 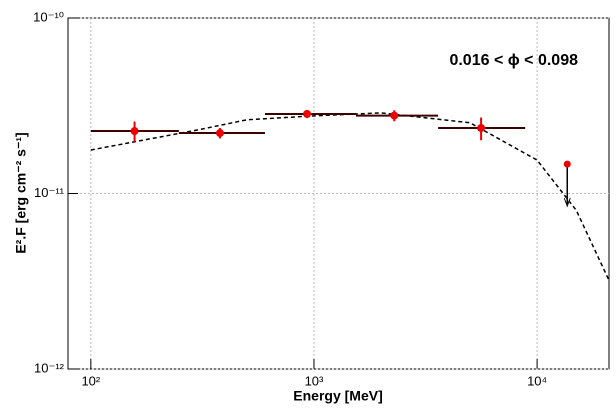 I want to click on y-tick-label: 10⁻¹², so click(x=49, y=367).